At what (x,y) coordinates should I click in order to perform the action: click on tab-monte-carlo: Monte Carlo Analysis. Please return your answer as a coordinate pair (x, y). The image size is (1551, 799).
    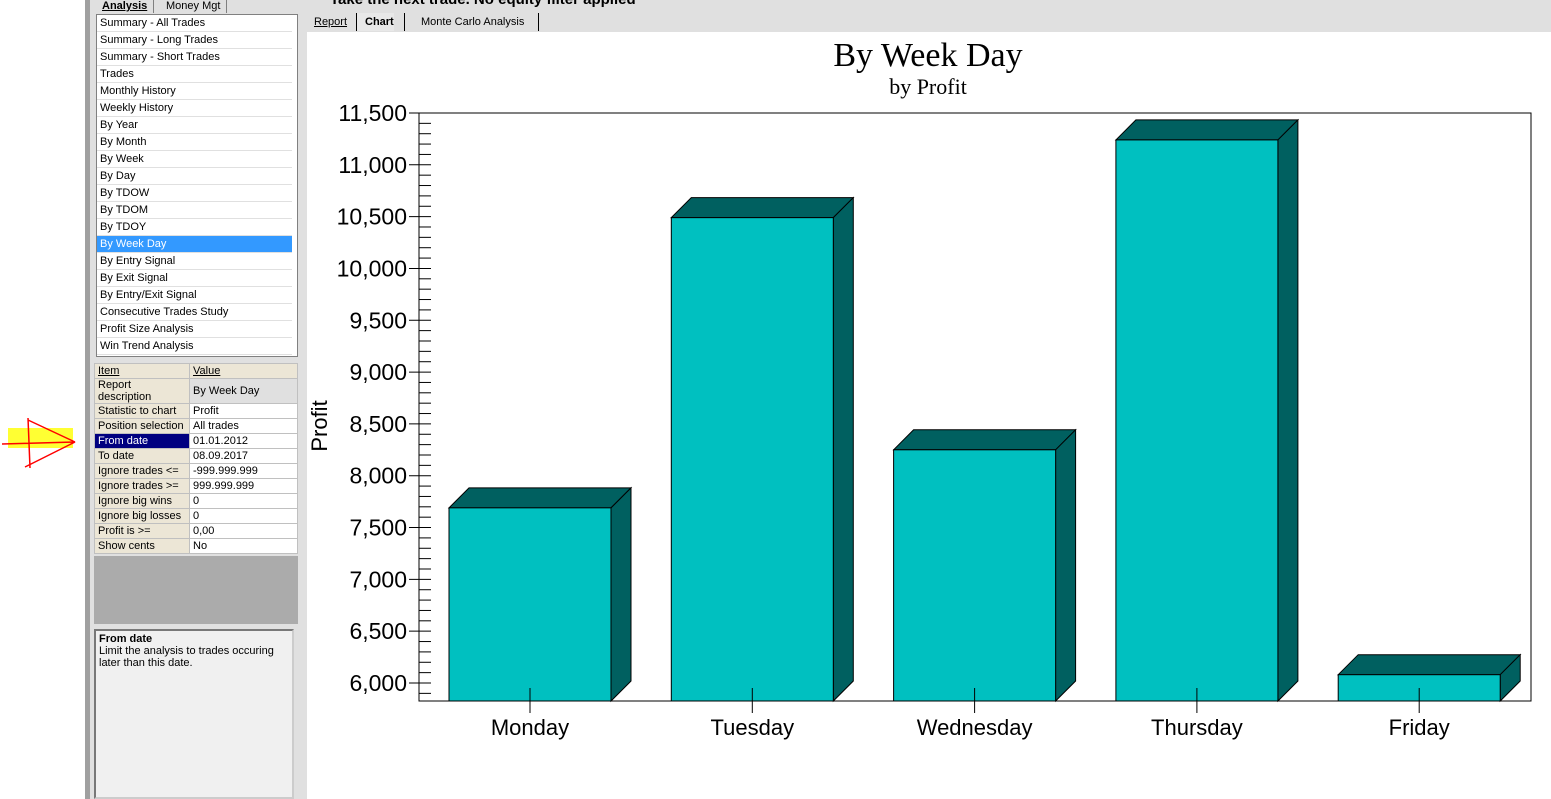
    Looking at the image, I should click on (471, 22).